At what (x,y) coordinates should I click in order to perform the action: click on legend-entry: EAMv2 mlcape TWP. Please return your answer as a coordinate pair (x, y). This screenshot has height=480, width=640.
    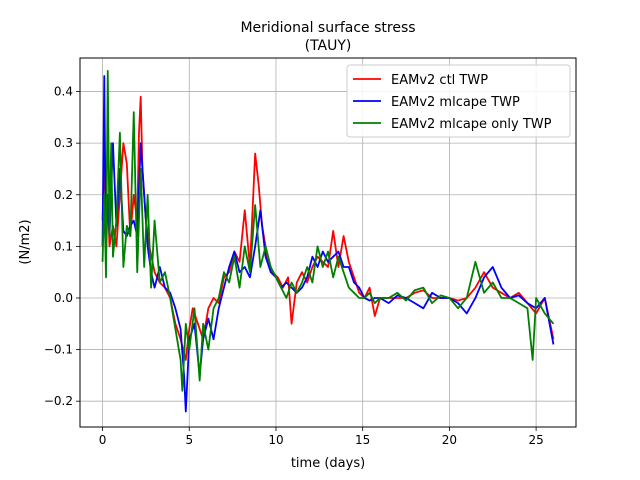
    Looking at the image, I should click on (455, 102).